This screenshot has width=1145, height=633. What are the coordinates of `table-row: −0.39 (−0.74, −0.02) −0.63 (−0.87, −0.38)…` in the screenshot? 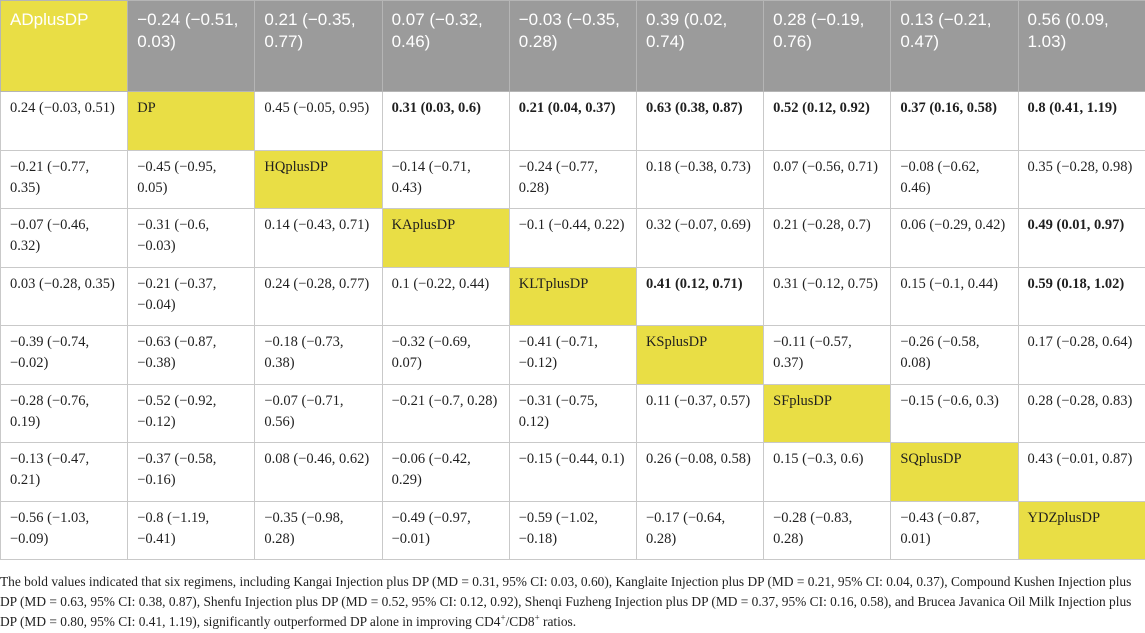 It's located at (572, 355).